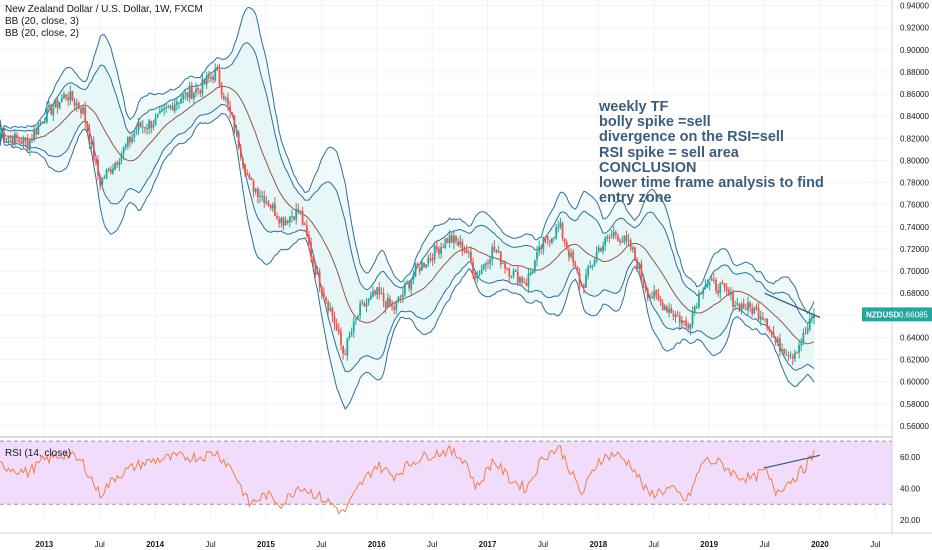  Describe the element at coordinates (914, 6) in the screenshot. I see `price-tick-label: 0.94000` at that location.